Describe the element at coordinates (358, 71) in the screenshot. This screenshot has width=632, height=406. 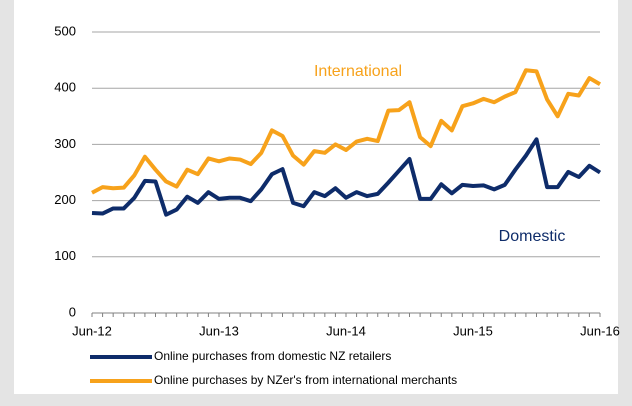
I see `annotation: International` at that location.